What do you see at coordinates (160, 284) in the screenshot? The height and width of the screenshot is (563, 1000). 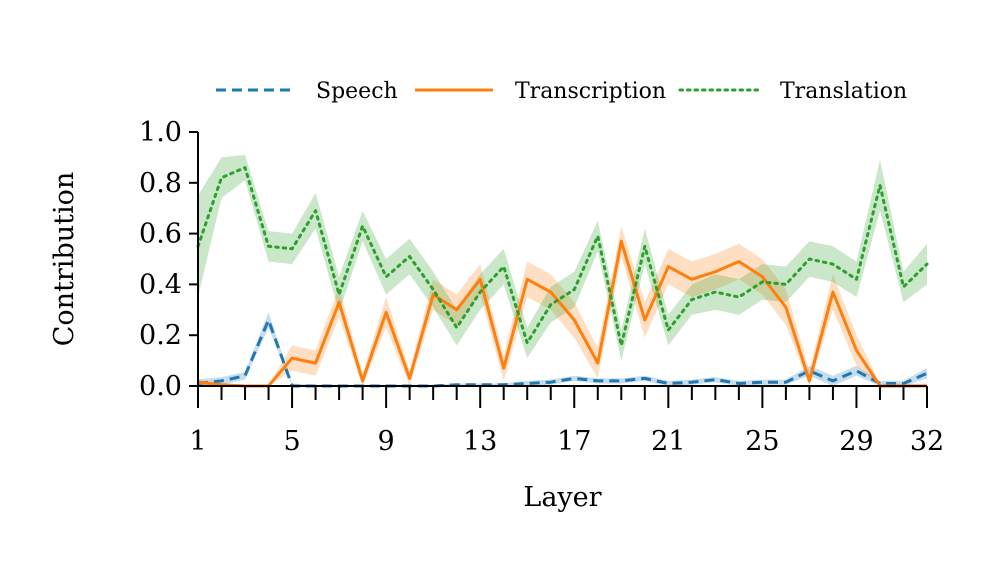 I see `y-tick-label: 0.4` at bounding box center [160, 284].